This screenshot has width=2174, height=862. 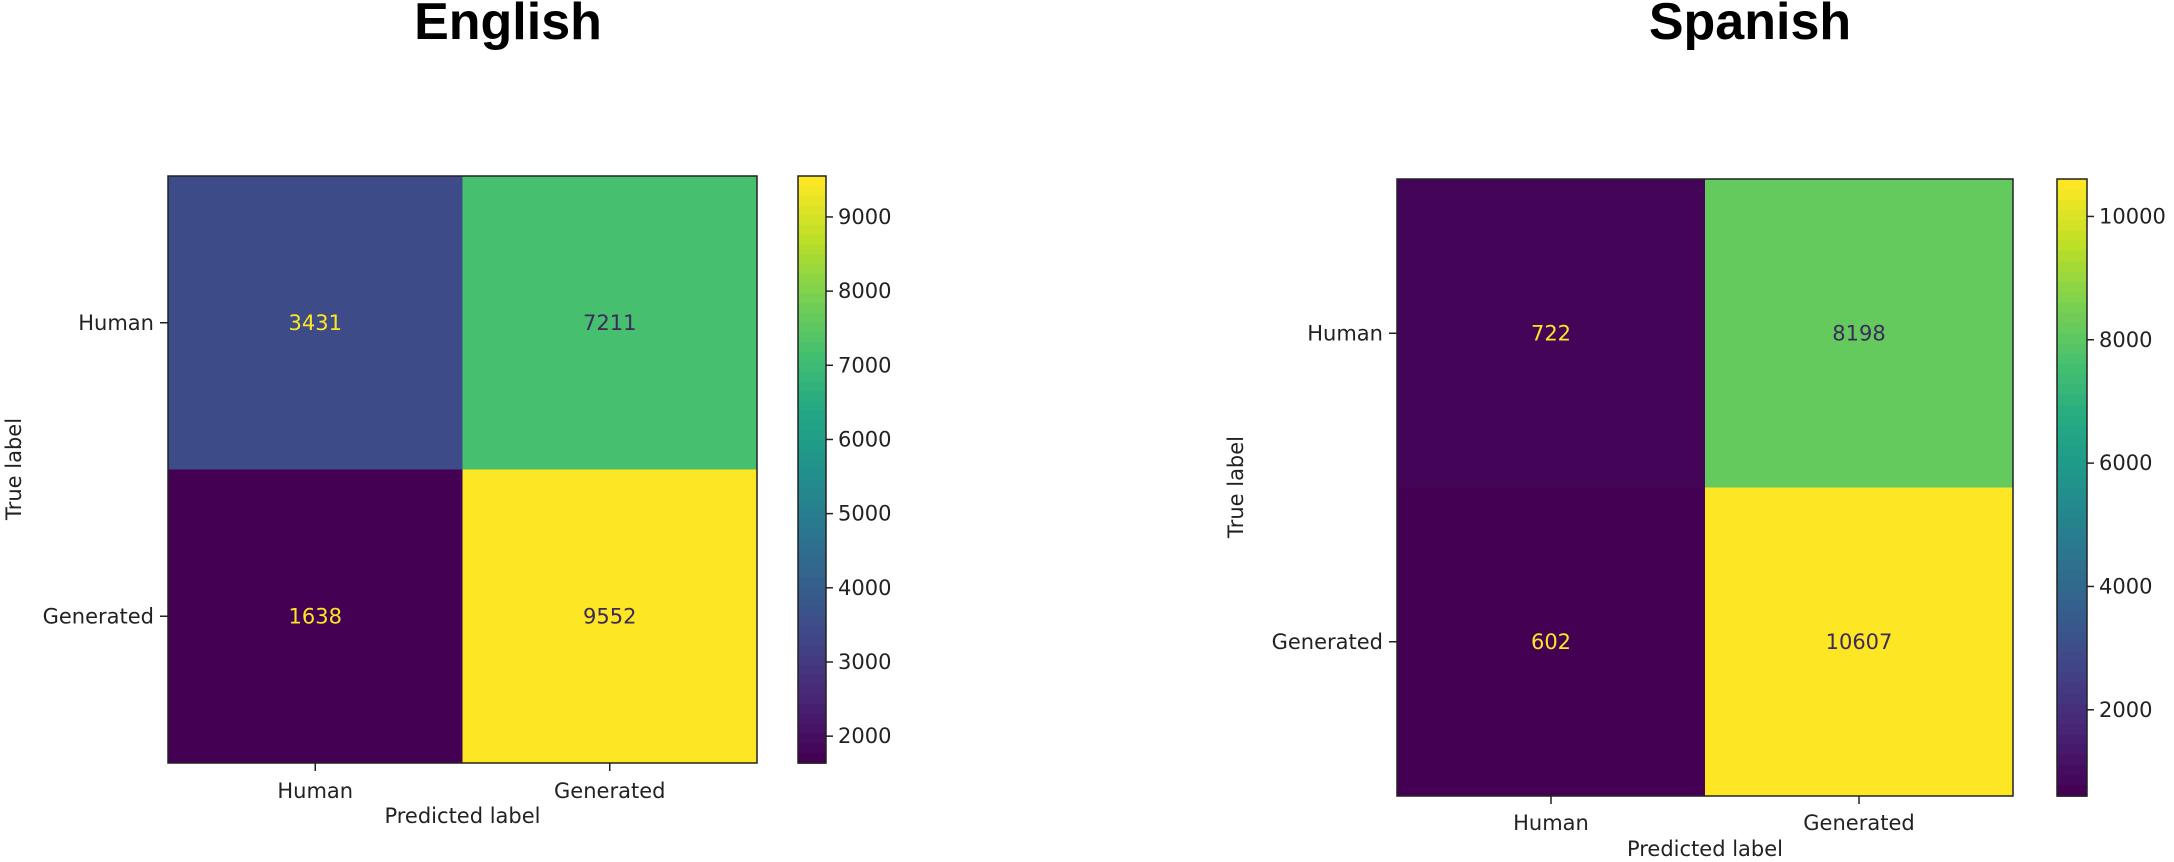 I want to click on spanish-colorbar-tick-label-1: 4000, so click(x=2125, y=586).